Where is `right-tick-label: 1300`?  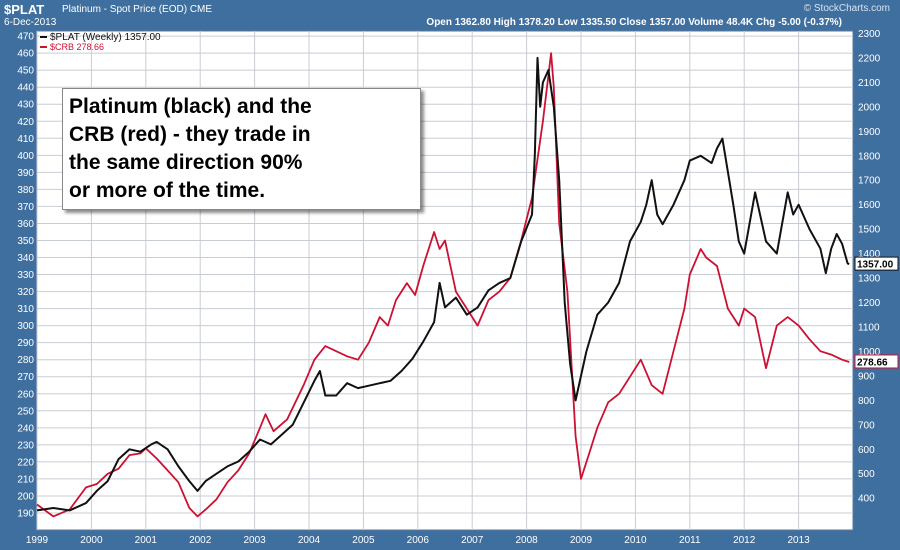
right-tick-label: 1300 is located at coordinates (869, 279).